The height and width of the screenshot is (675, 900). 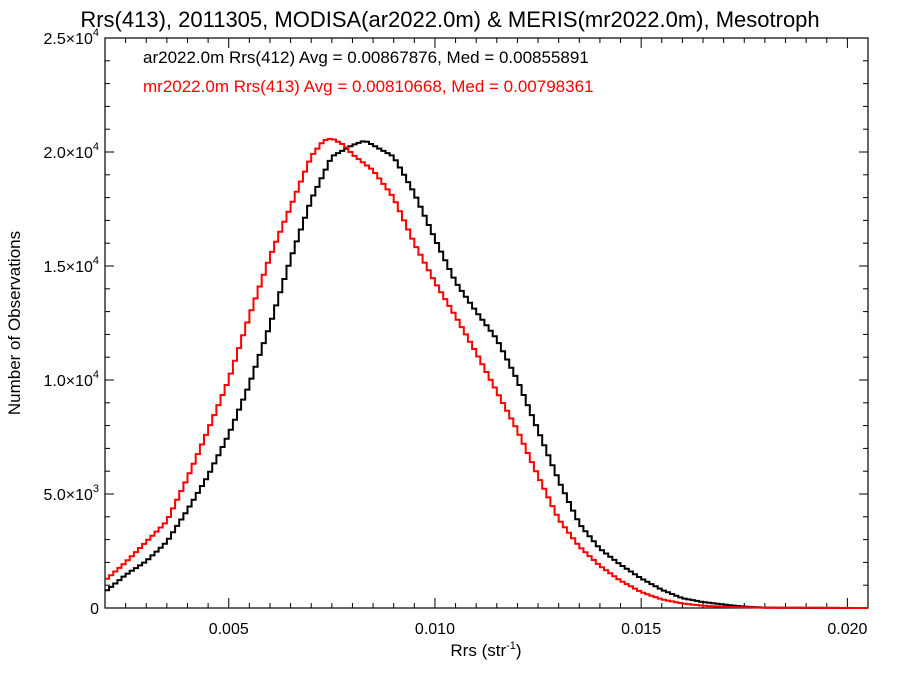 What do you see at coordinates (71, 493) in the screenshot?
I see `y-tick-label: 5.0×10³` at bounding box center [71, 493].